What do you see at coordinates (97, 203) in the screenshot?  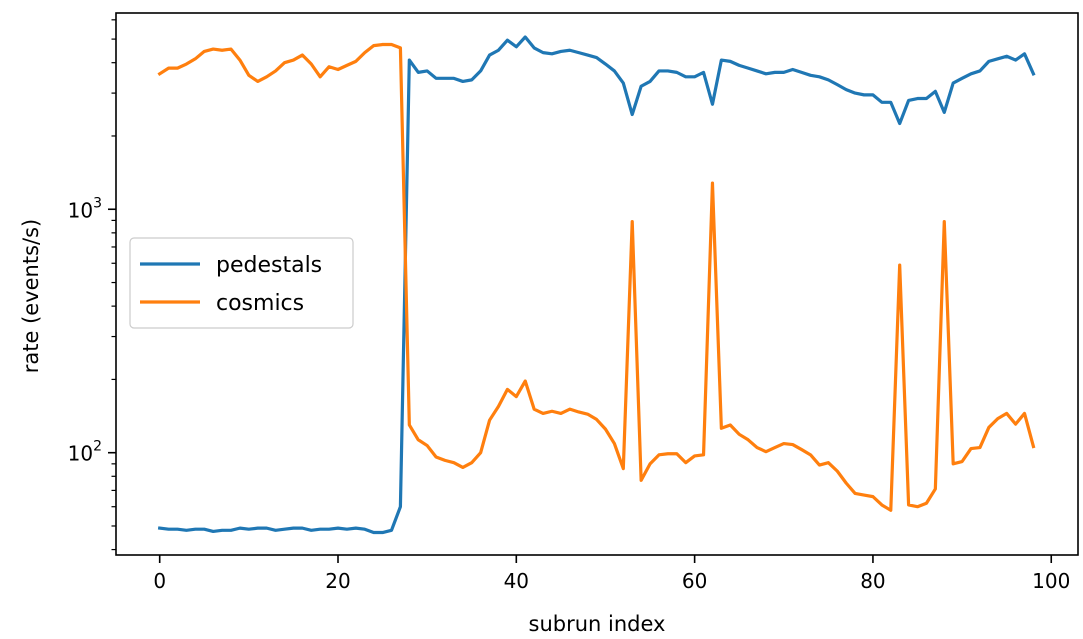 I see `y-tick-exponent: 3` at bounding box center [97, 203].